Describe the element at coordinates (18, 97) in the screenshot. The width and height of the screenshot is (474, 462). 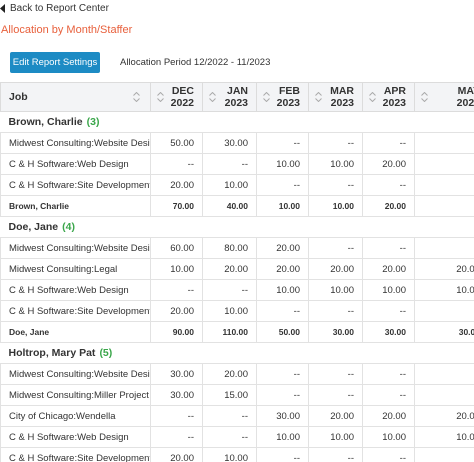
I see `job-header-text: Job` at that location.